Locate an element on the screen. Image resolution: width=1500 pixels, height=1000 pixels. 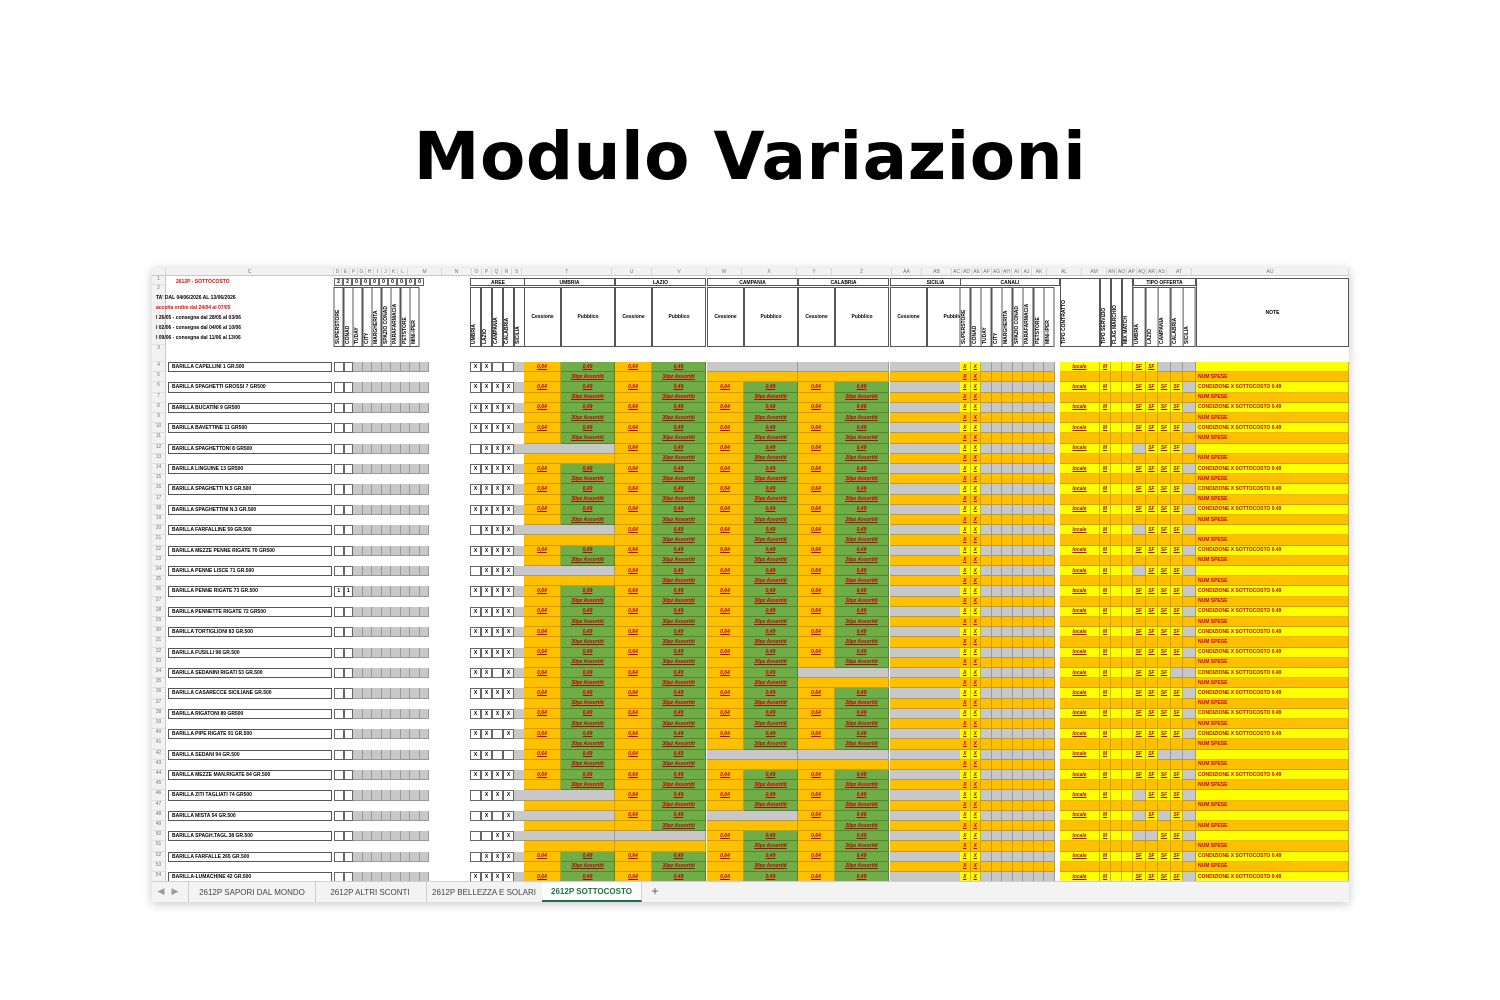
tipo-contratto: locale is located at coordinates (1080, 734).